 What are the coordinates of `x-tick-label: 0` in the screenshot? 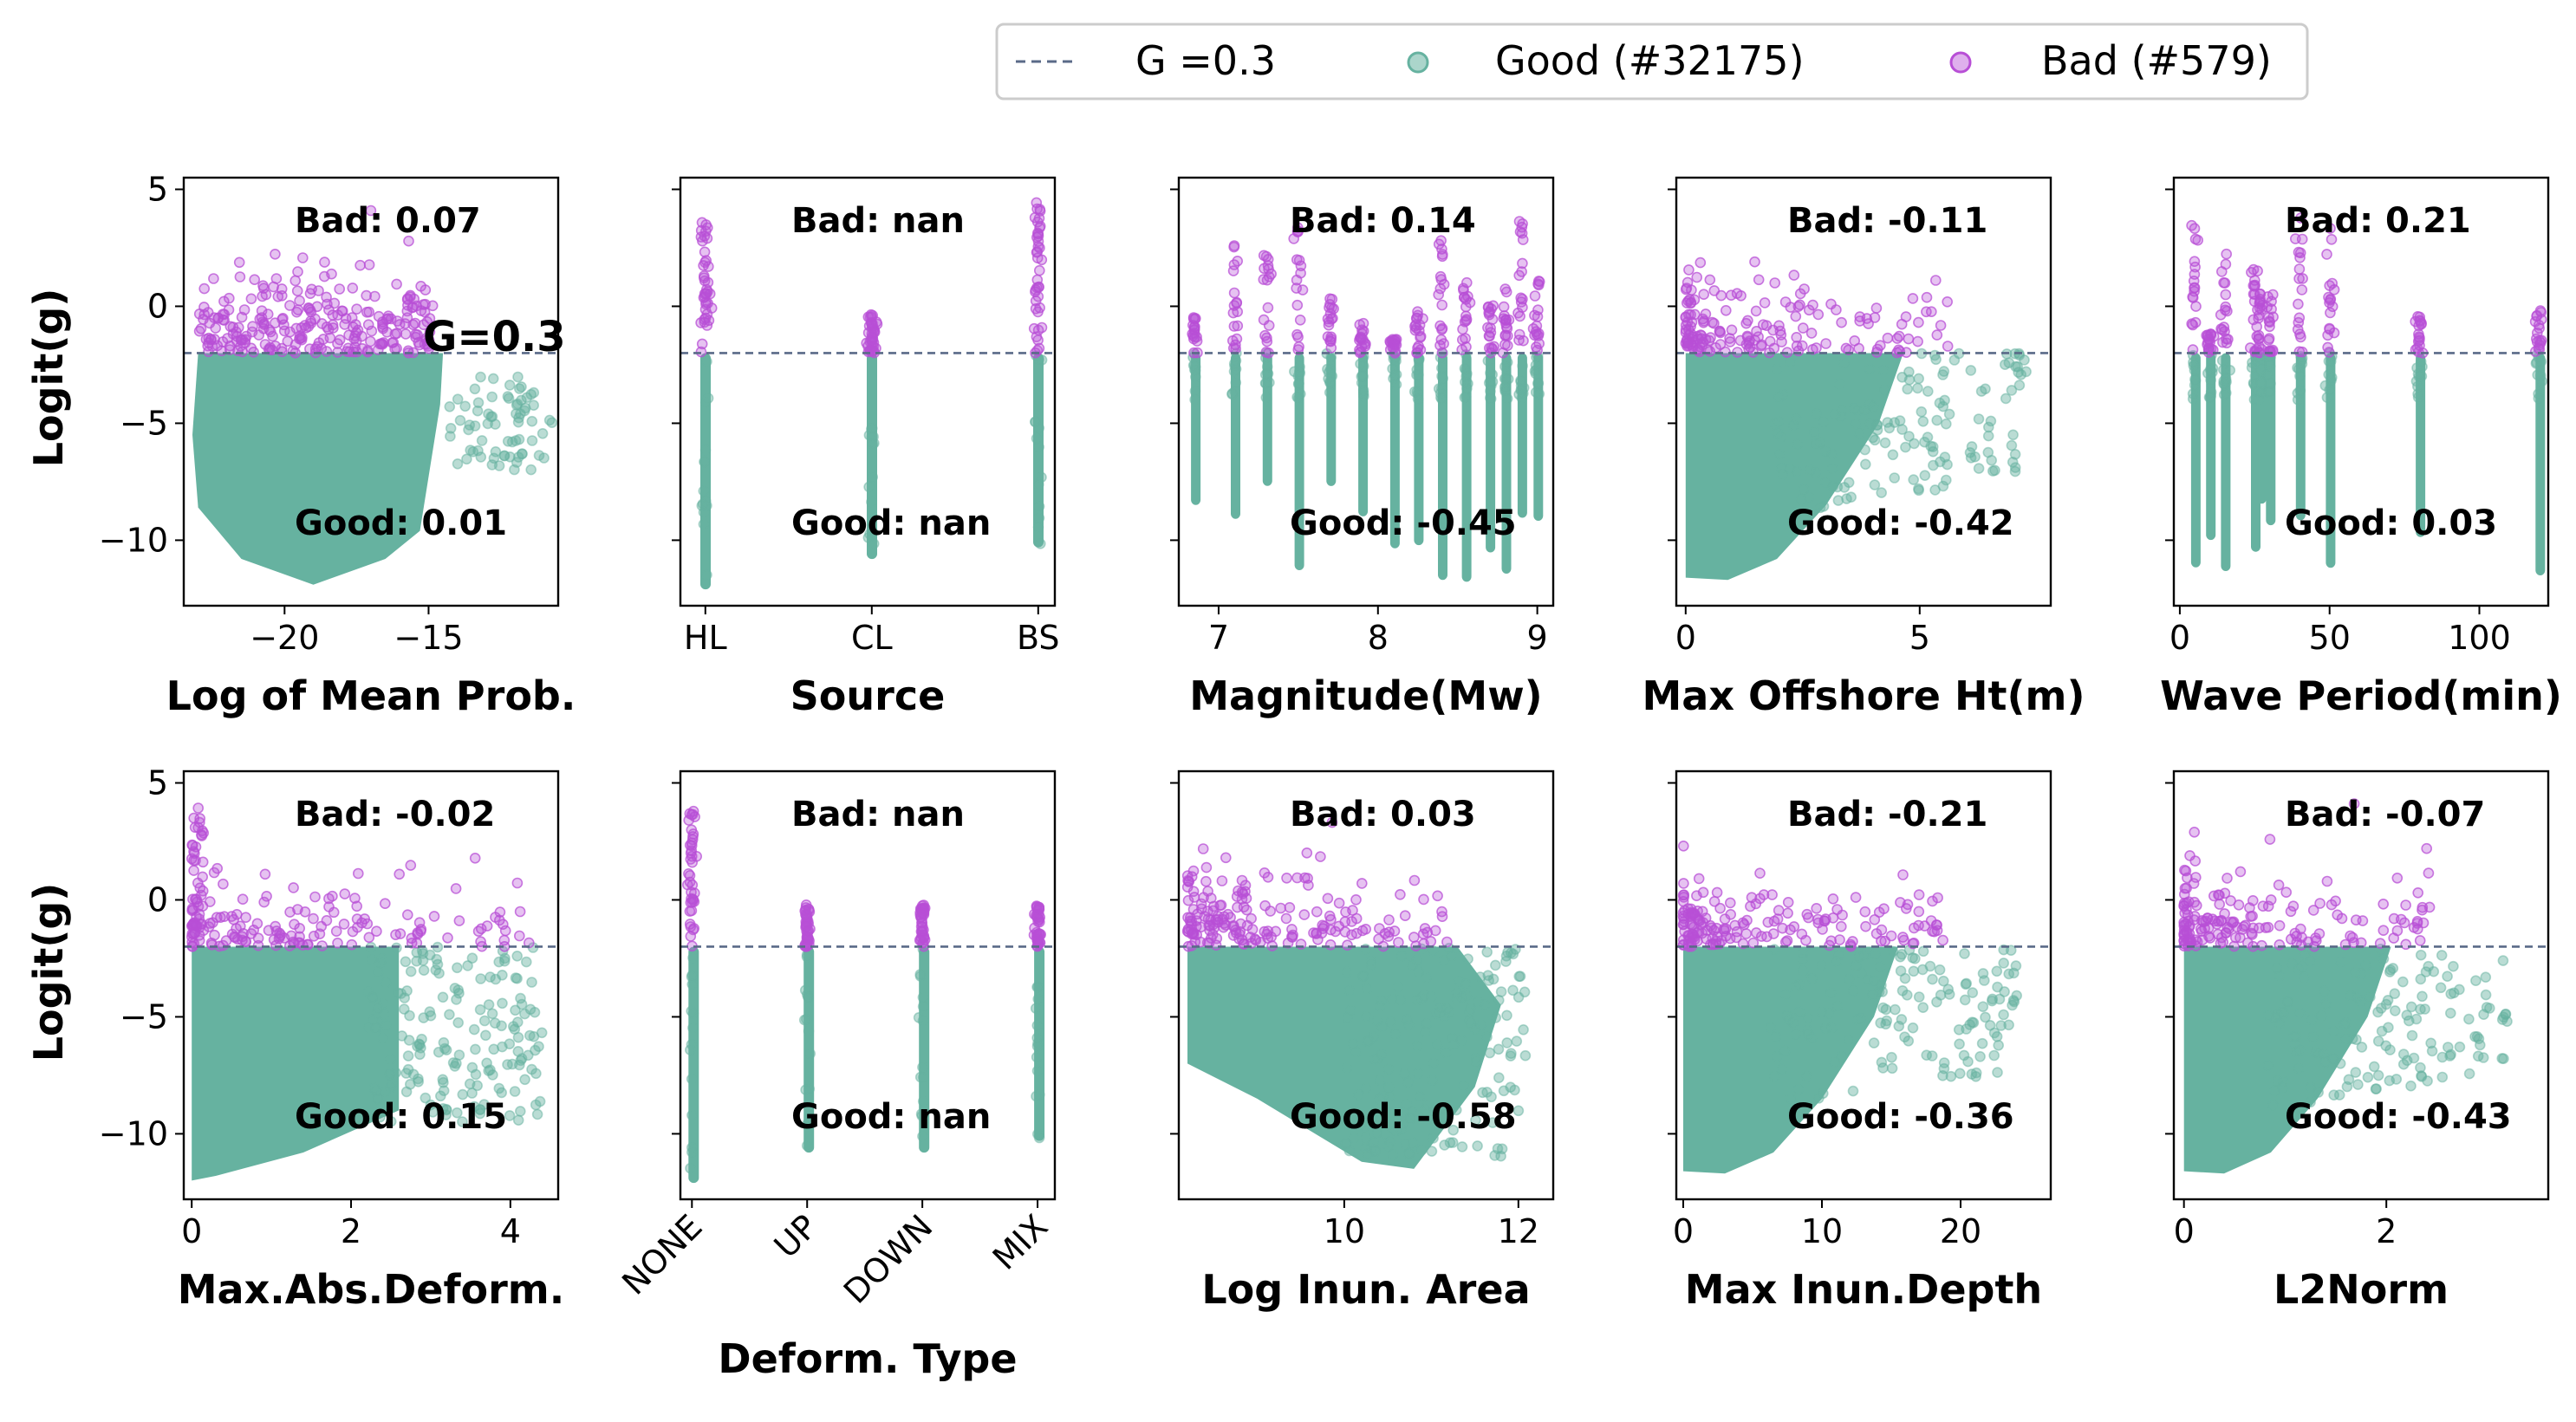 It's located at (1683, 1231).